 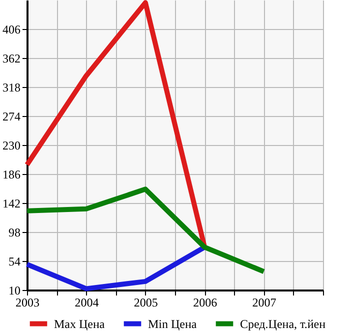 I want to click on y-tick-label: 274, so click(x=11, y=117).